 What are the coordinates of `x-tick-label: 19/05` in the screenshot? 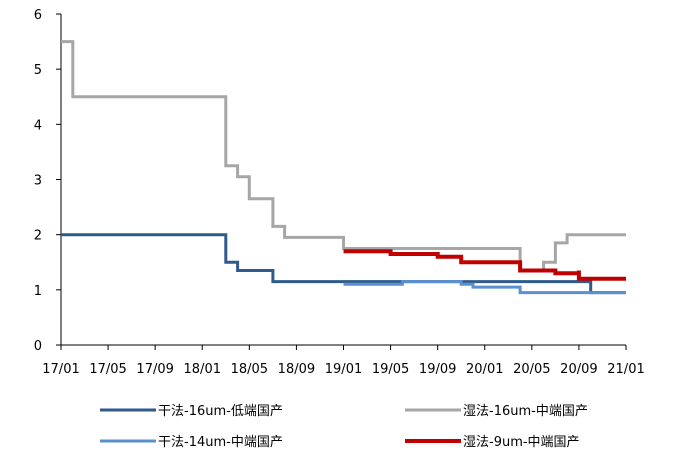 It's located at (390, 369).